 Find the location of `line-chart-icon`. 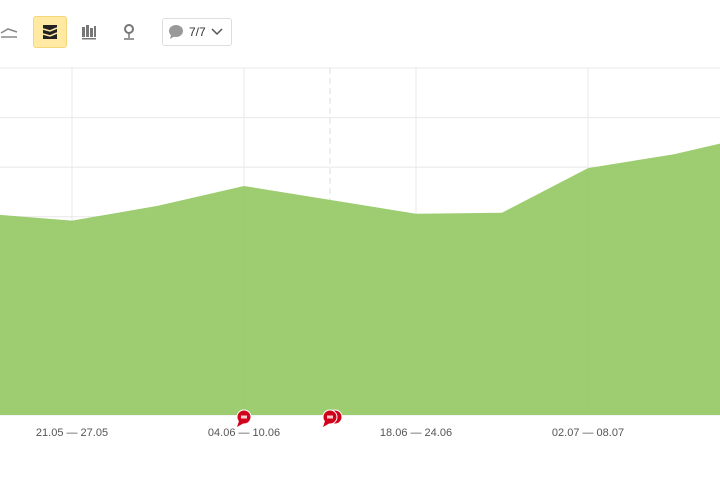

line-chart-icon is located at coordinates (9, 33).